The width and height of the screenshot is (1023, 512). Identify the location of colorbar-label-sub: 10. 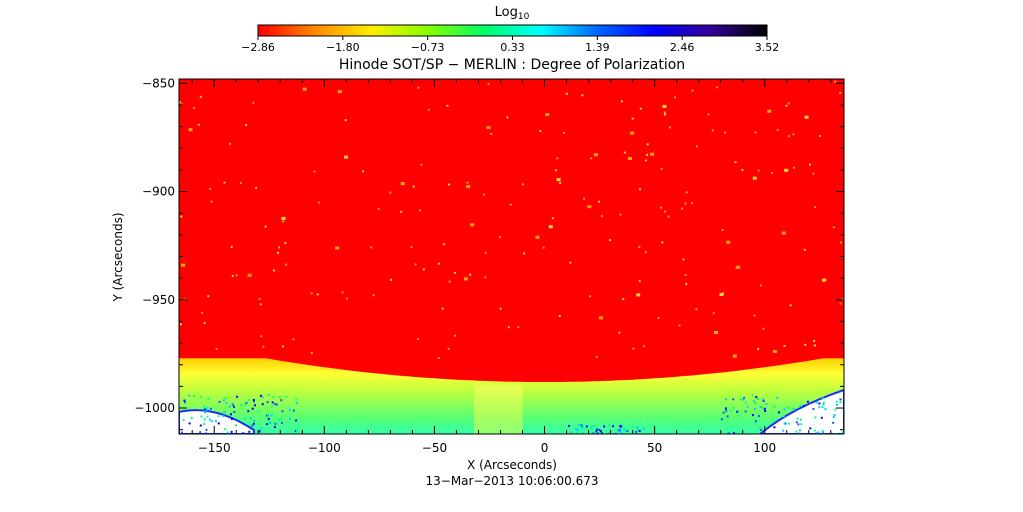
(524, 17).